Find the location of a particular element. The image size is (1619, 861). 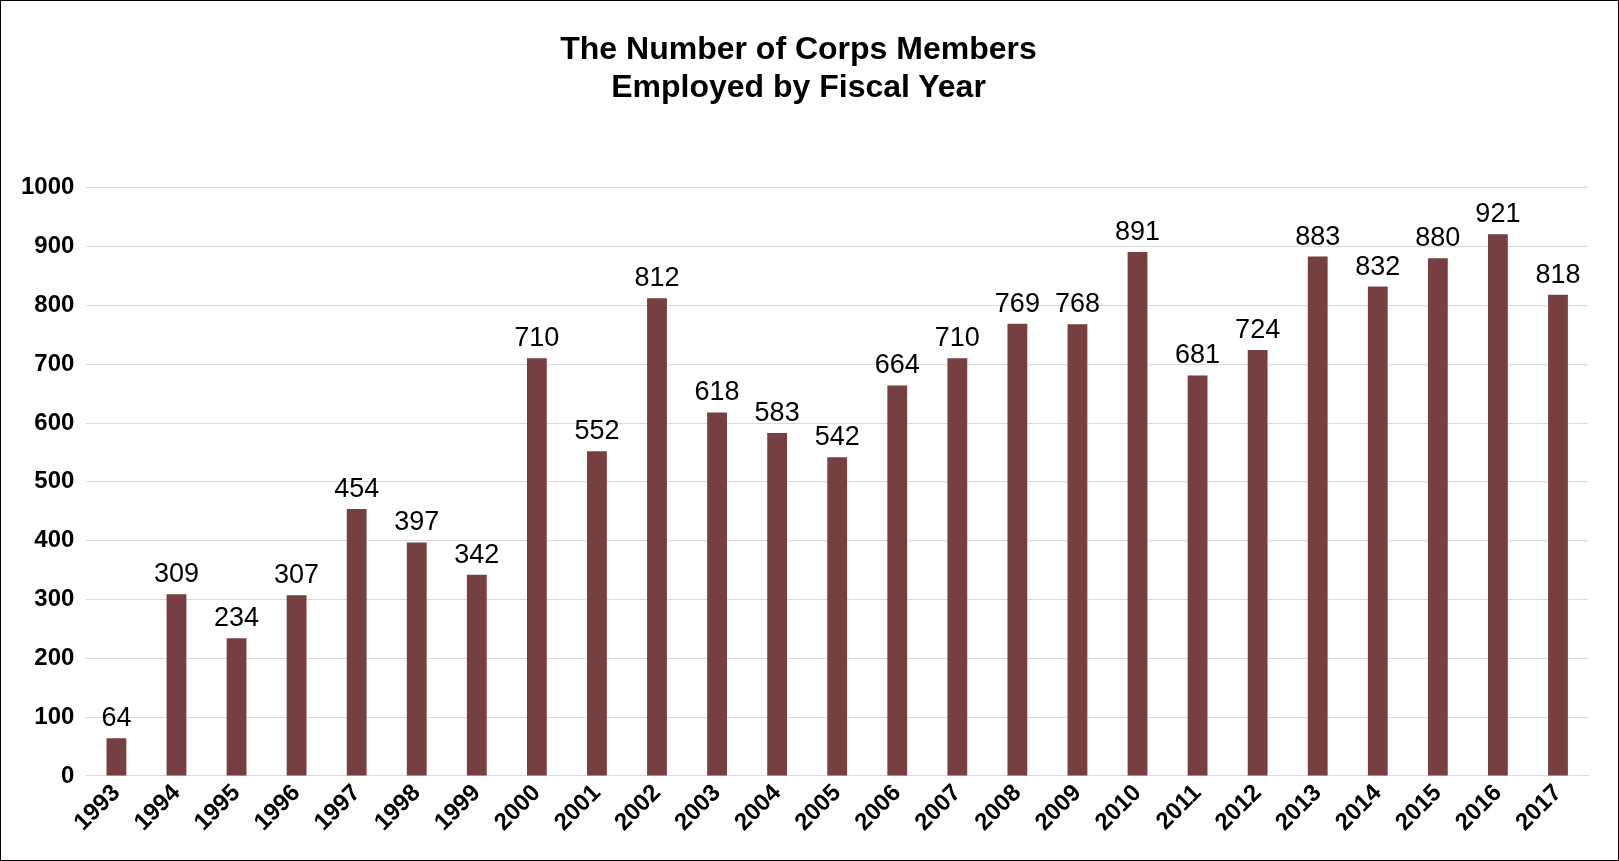

y-tick-label: 400 is located at coordinates (54, 539).